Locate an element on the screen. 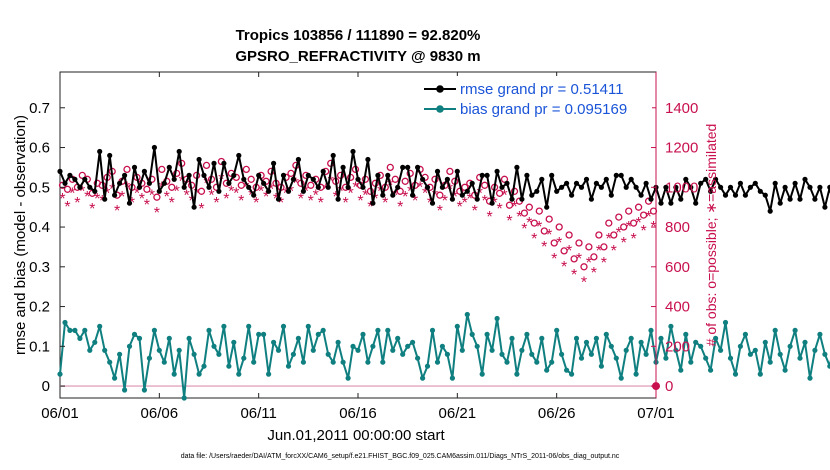 This screenshot has height=470, width=830. y2-axis-label: # of obs: o=possible; ∗=assimilated is located at coordinates (711, 235).